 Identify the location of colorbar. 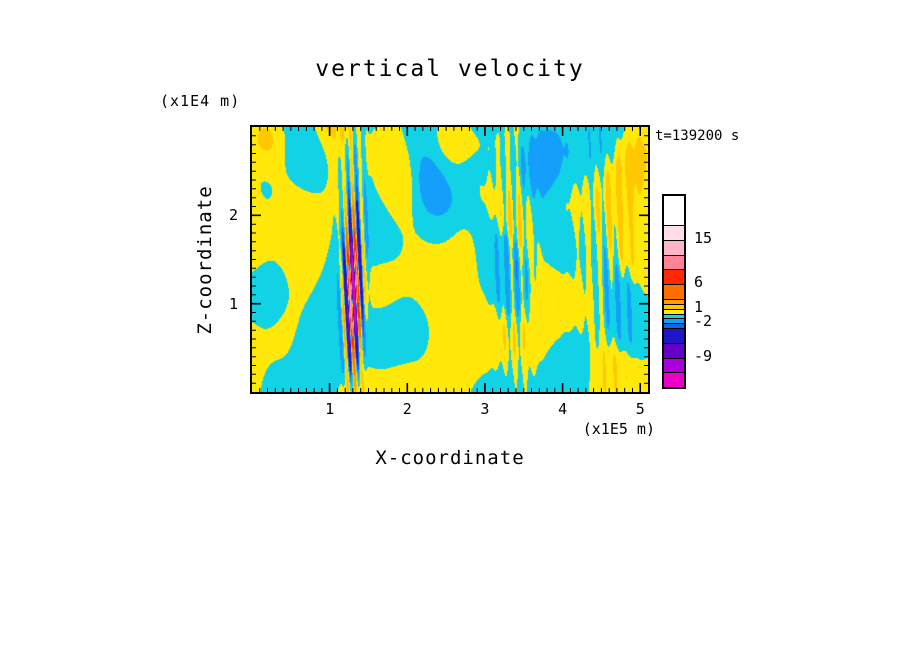
(674, 291).